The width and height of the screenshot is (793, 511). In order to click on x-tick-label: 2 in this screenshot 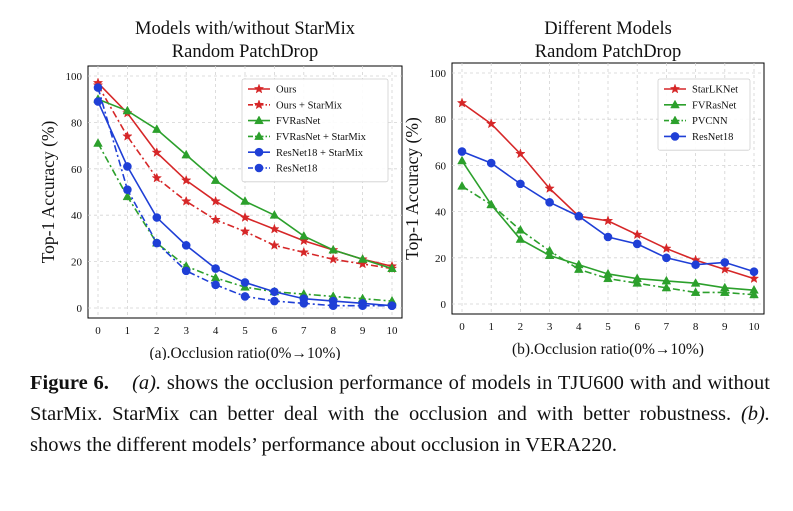, I will do `click(521, 327)`.